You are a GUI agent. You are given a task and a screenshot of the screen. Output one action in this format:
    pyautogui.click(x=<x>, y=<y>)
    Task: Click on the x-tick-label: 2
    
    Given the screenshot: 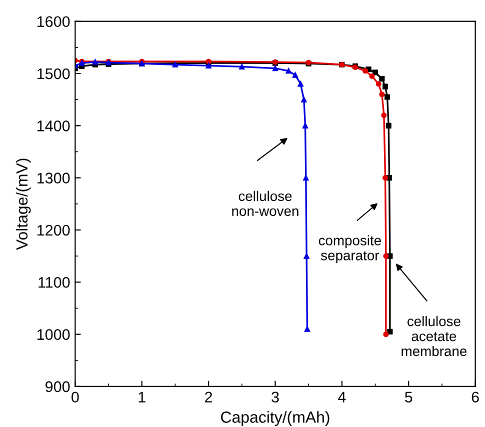 What is the action you would take?
    pyautogui.click(x=208, y=397)
    